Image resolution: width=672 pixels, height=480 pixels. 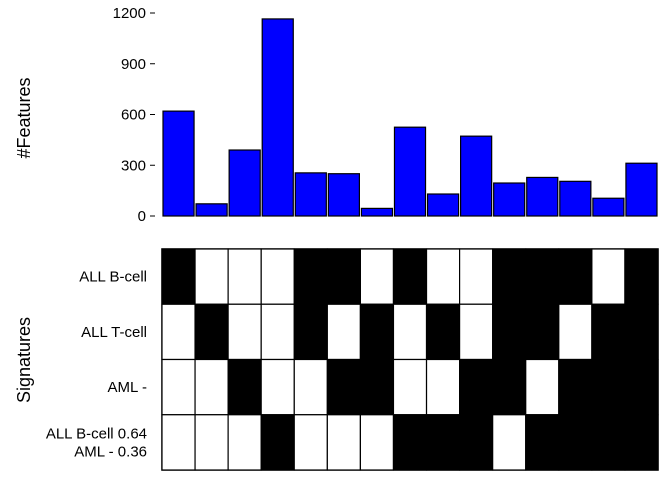 What do you see at coordinates (133, 165) in the screenshot?
I see `y-tick-label: 300` at bounding box center [133, 165].